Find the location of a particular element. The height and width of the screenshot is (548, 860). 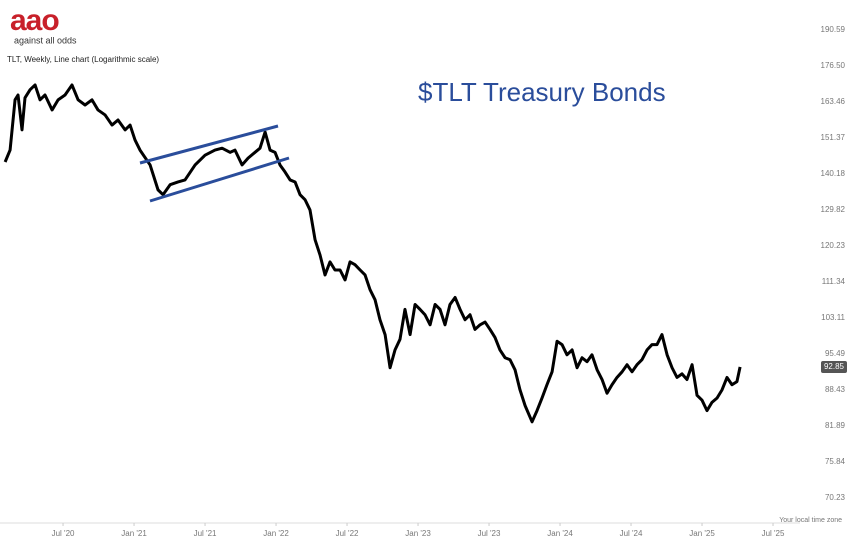

y-tick-label: 190.59 is located at coordinates (833, 29).